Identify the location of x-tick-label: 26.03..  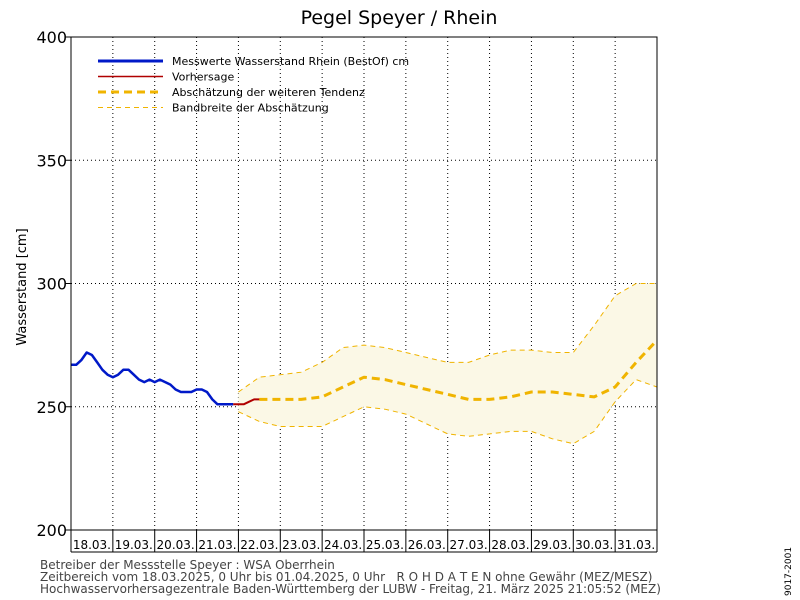
(427, 545).